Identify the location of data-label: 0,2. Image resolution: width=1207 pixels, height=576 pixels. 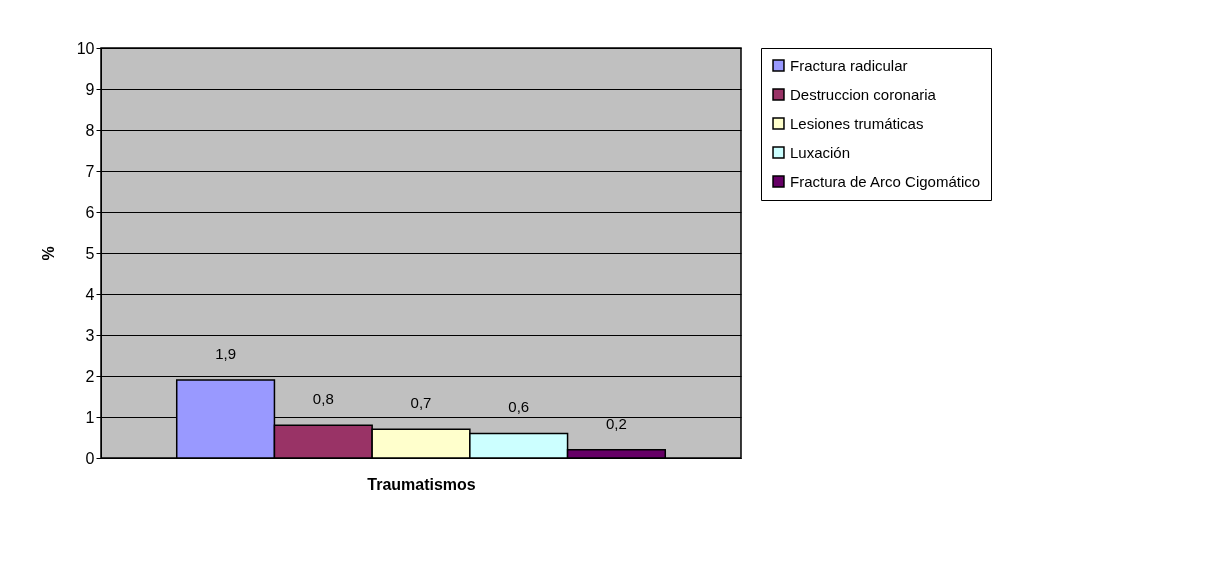
(616, 423).